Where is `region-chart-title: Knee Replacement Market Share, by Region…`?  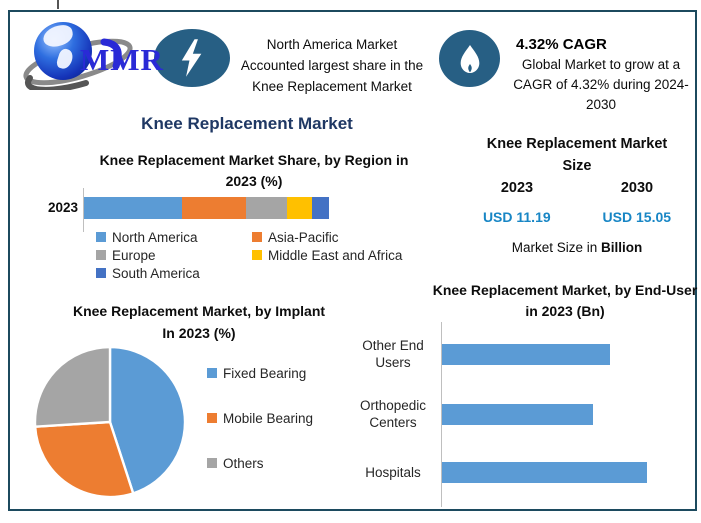
region-chart-title: Knee Replacement Market Share, by Region… is located at coordinates (254, 171).